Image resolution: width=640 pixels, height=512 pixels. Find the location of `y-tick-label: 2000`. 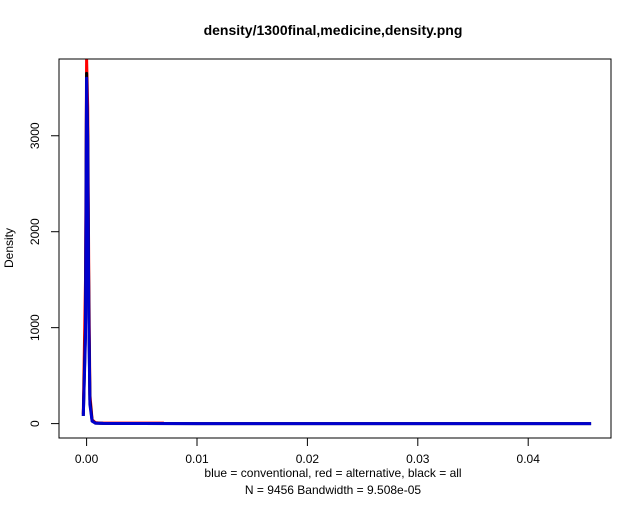

y-tick-label: 2000 is located at coordinates (35, 231).